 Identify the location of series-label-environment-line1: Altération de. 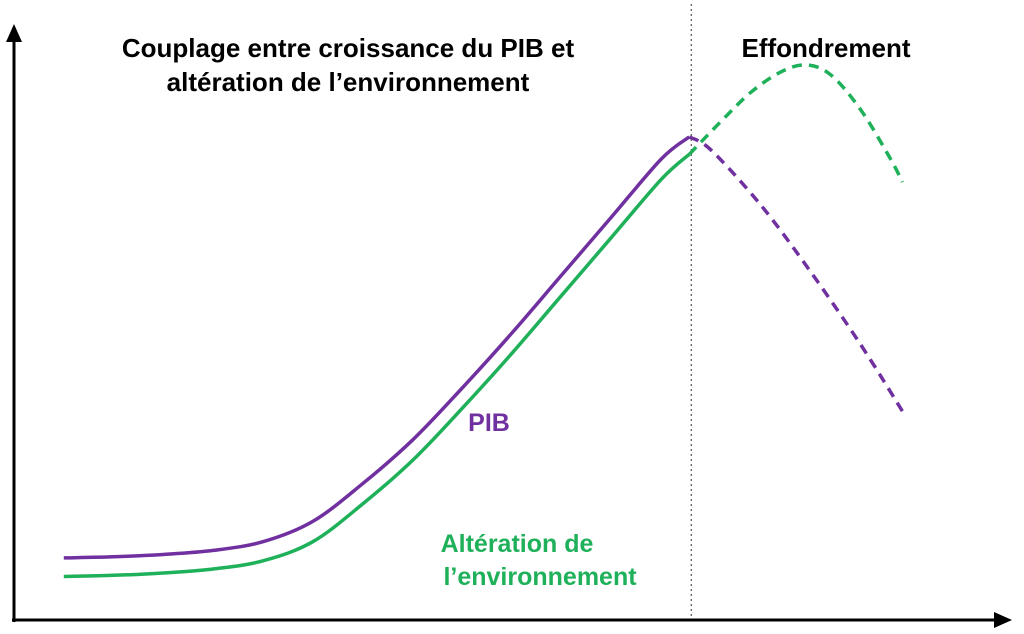
(517, 544).